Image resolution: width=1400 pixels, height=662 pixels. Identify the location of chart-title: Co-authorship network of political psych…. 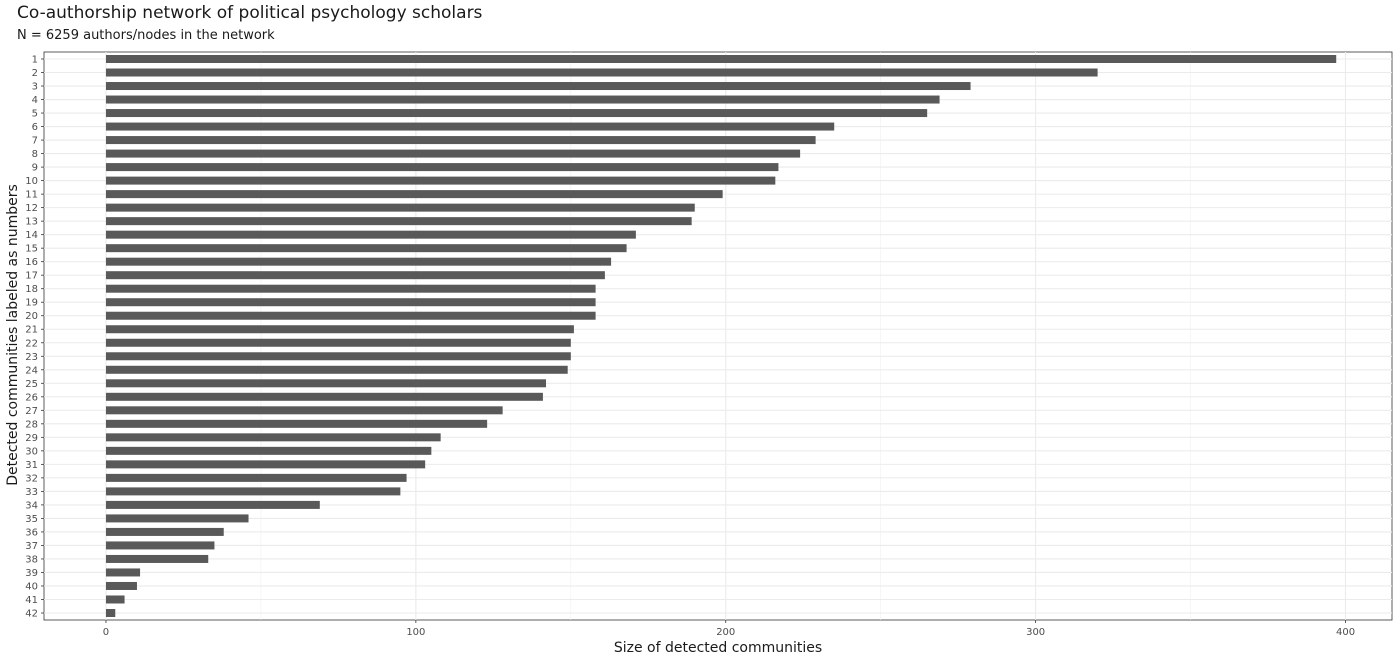
(250, 13).